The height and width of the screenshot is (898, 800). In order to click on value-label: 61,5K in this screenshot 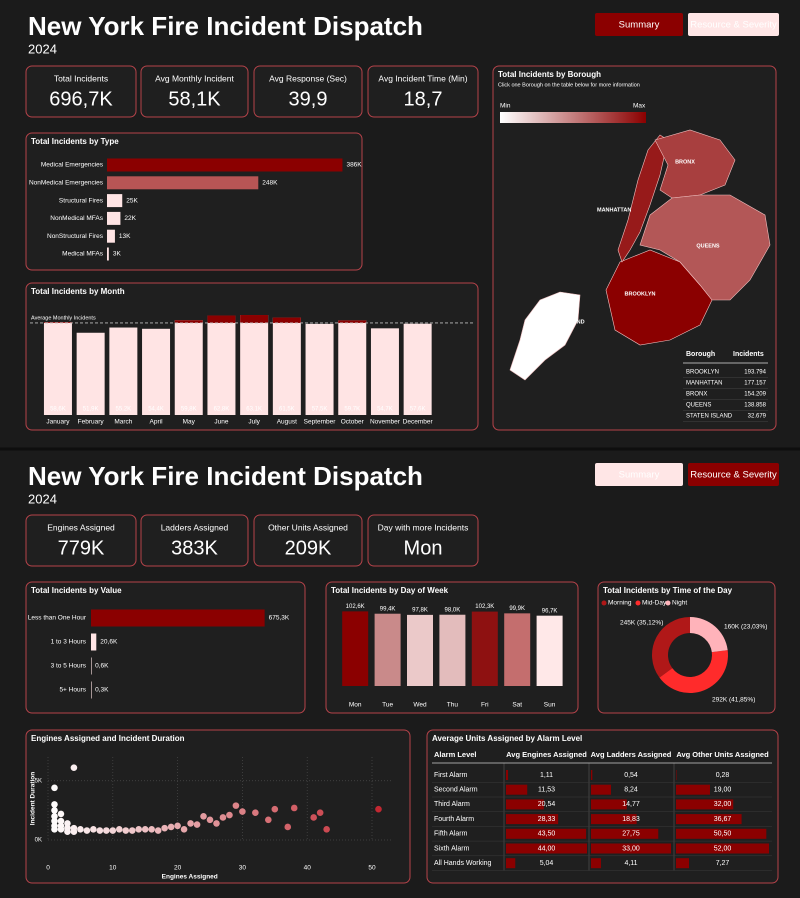, I will do `click(287, 410)`.